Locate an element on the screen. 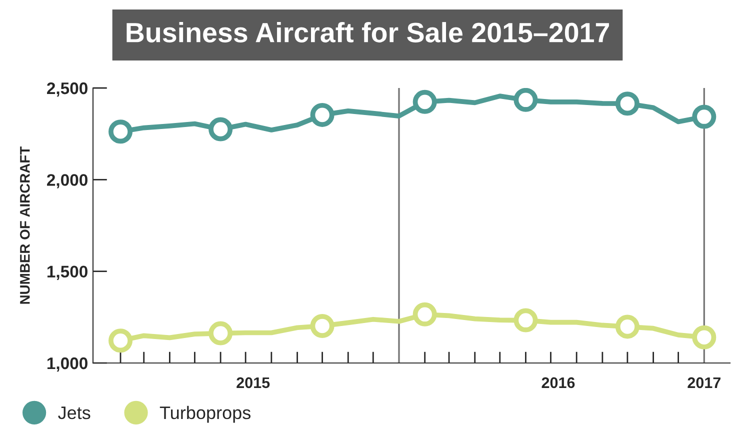 This screenshot has height=439, width=735. y-tick-label: 1,000 is located at coordinates (67, 364).